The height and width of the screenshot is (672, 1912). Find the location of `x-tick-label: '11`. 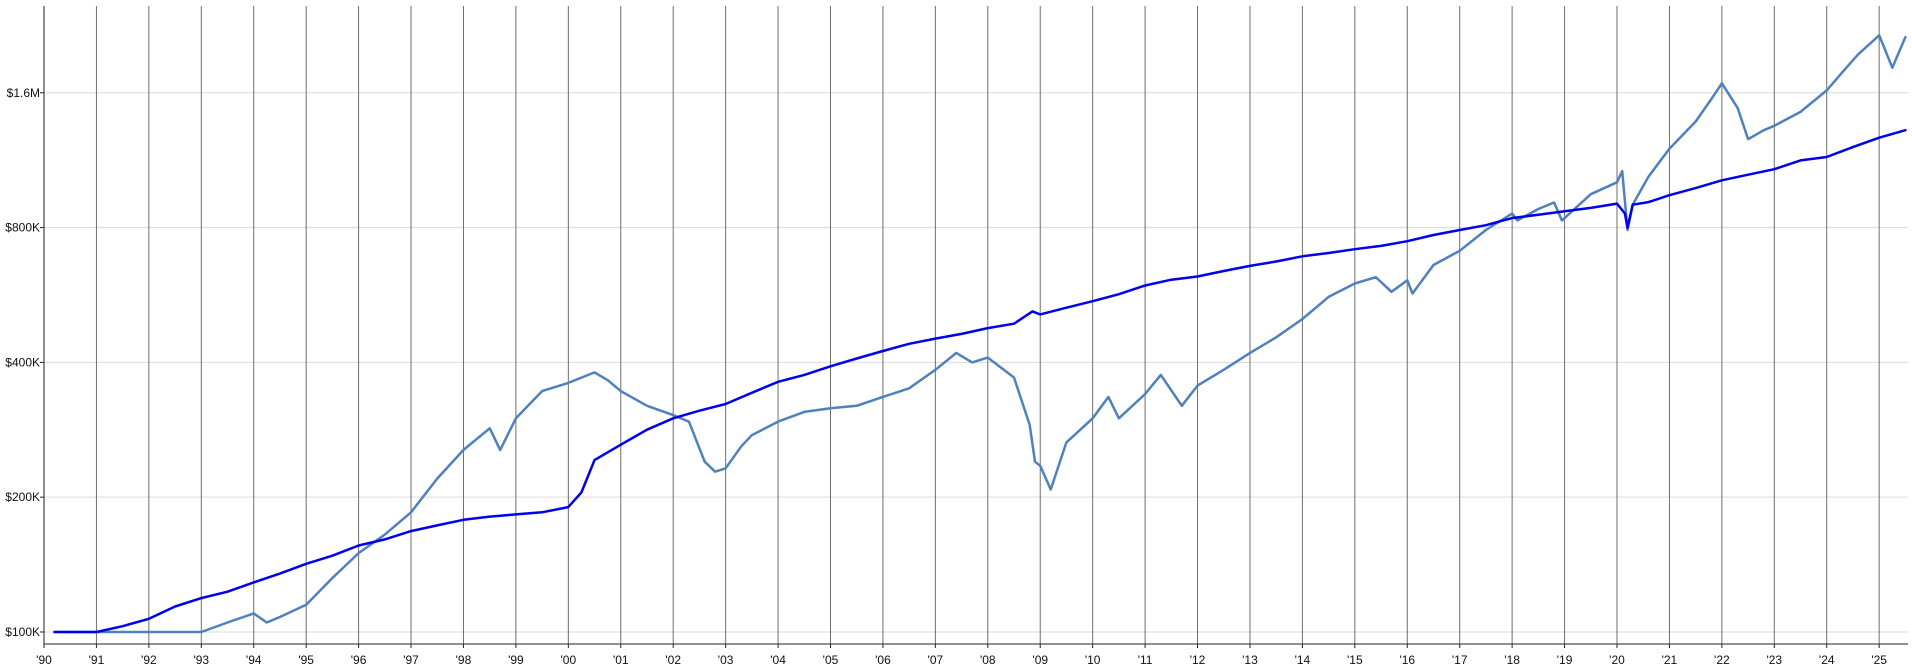

x-tick-label: '11 is located at coordinates (1145, 660).